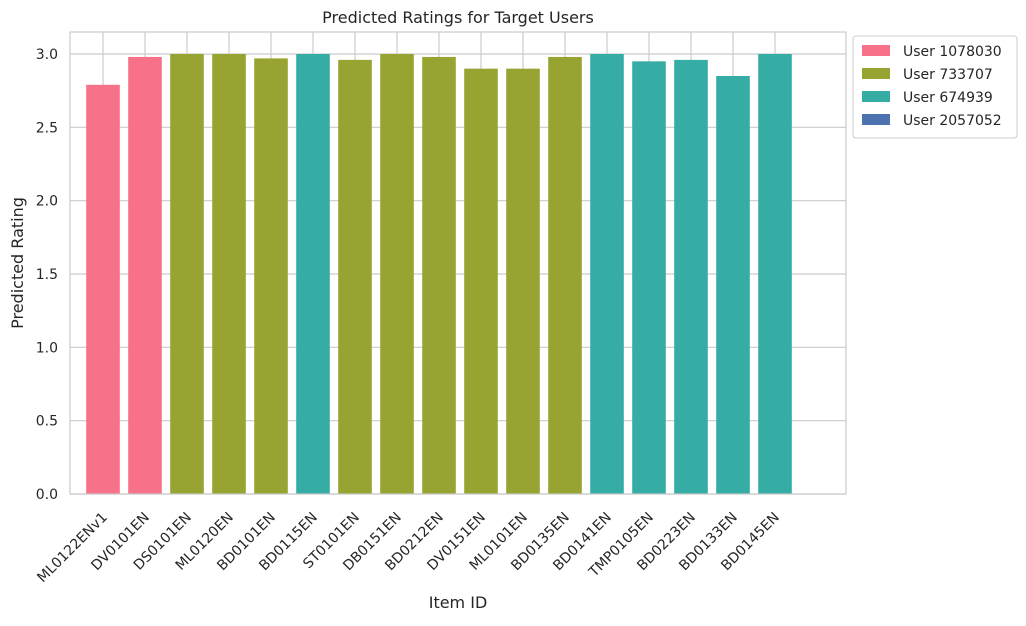 The height and width of the screenshot is (626, 1026). I want to click on bar-BD0212EN, so click(439, 275).